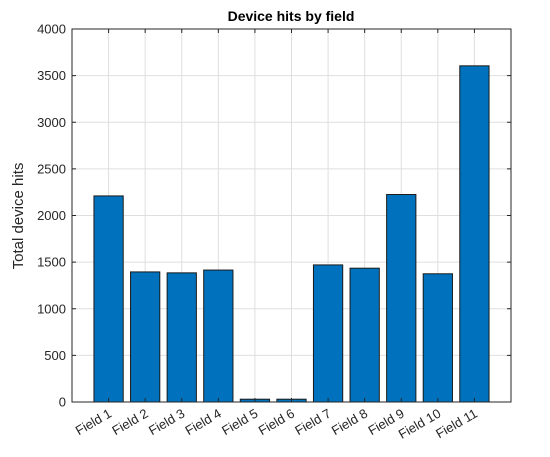 The width and height of the screenshot is (550, 457). Describe the element at coordinates (51, 168) in the screenshot. I see `y-tick-label: 2500` at that location.